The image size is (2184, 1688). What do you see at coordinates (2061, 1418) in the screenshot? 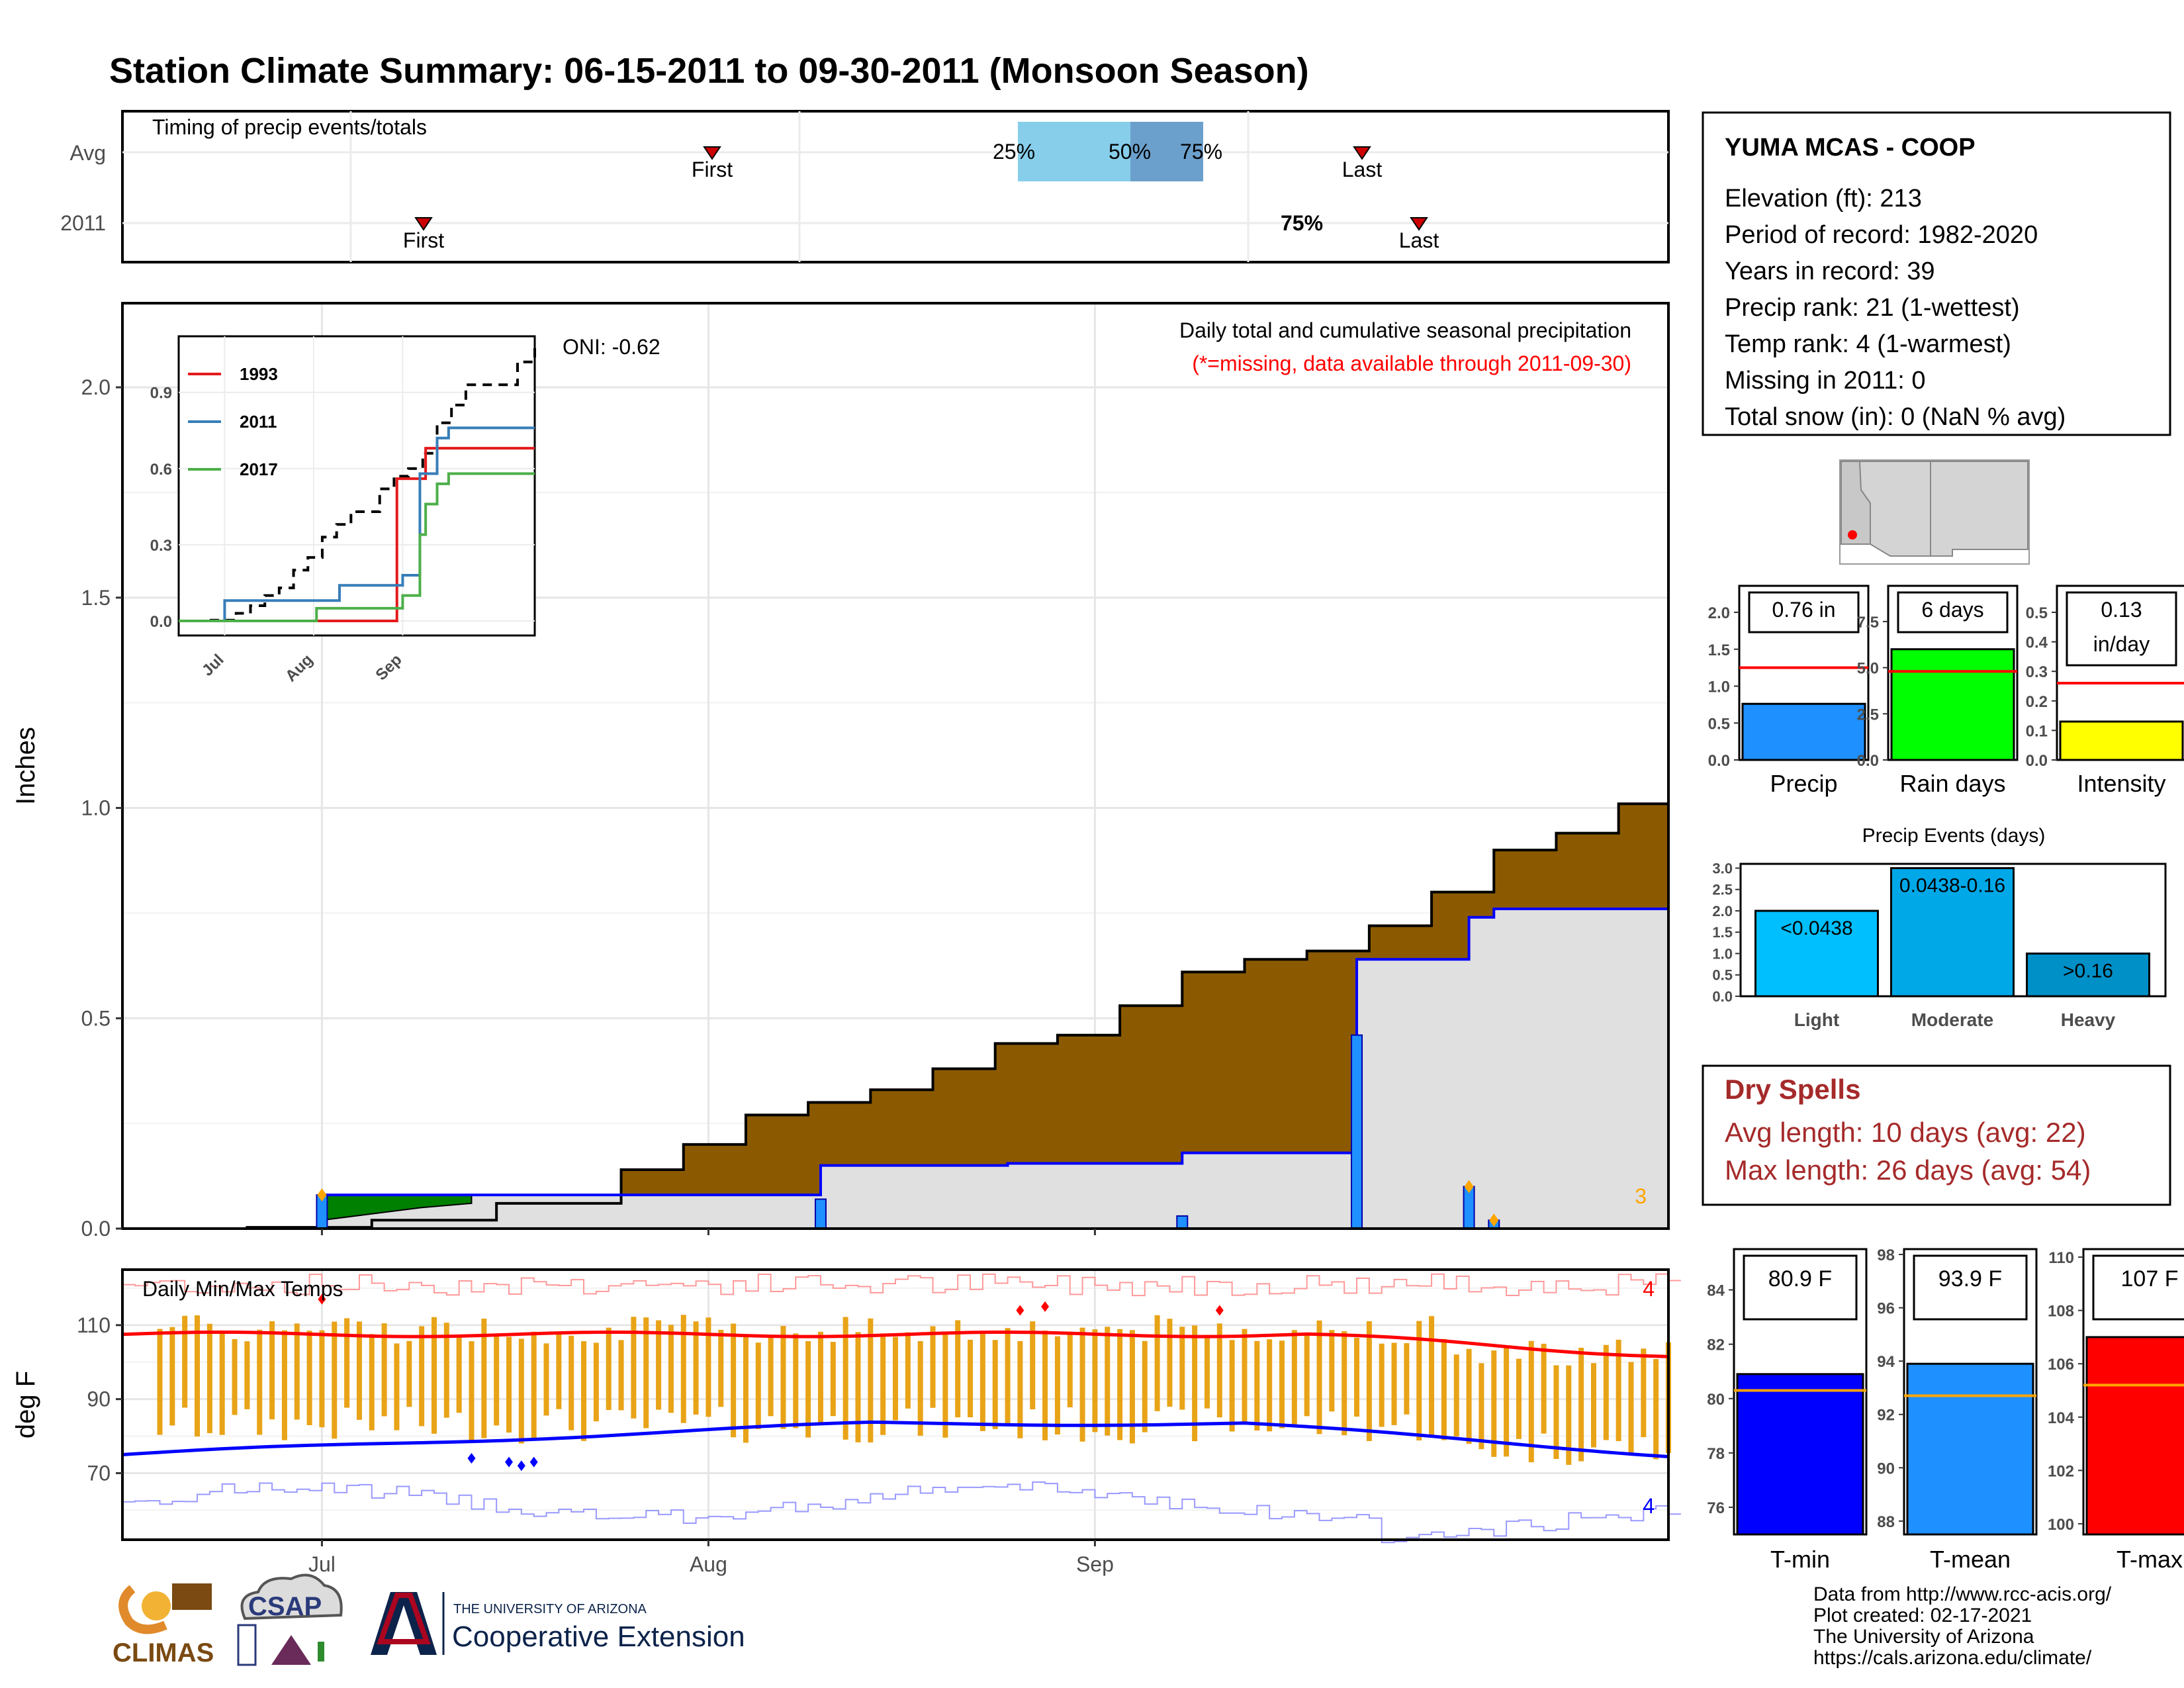
I see `temp-summary-tick-label: 104` at bounding box center [2061, 1418].